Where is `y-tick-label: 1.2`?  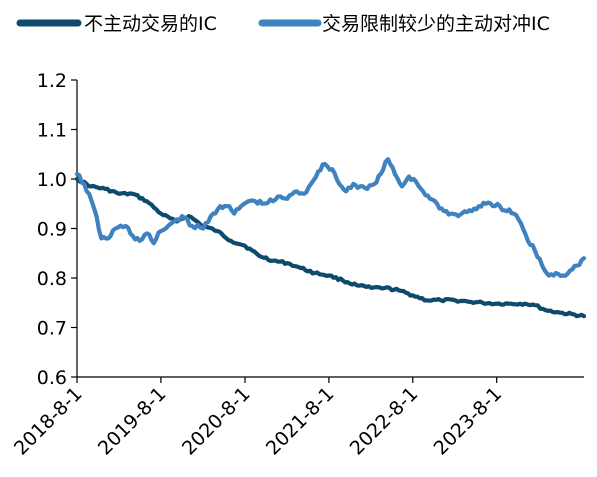
y-tick-label: 1.2 is located at coordinates (52, 81).